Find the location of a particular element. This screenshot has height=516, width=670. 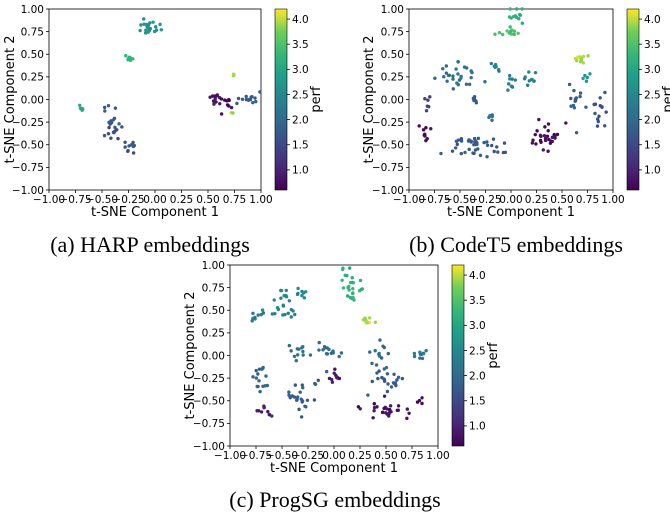

colorbar-tick-label: 2.0 is located at coordinates (300, 120).